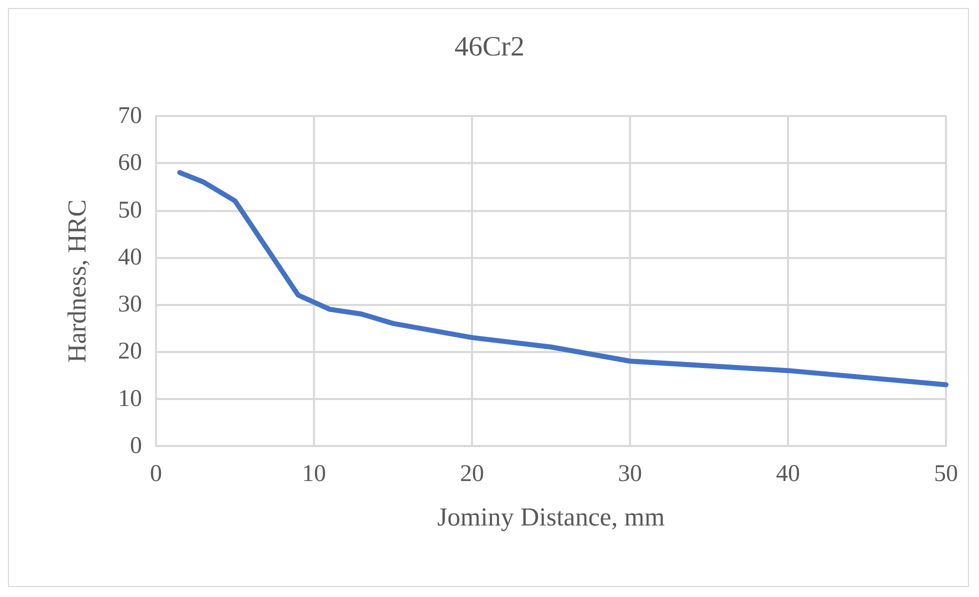 Image resolution: width=979 pixels, height=597 pixels. Describe the element at coordinates (130, 399) in the screenshot. I see `y-tick-label: 10` at that location.